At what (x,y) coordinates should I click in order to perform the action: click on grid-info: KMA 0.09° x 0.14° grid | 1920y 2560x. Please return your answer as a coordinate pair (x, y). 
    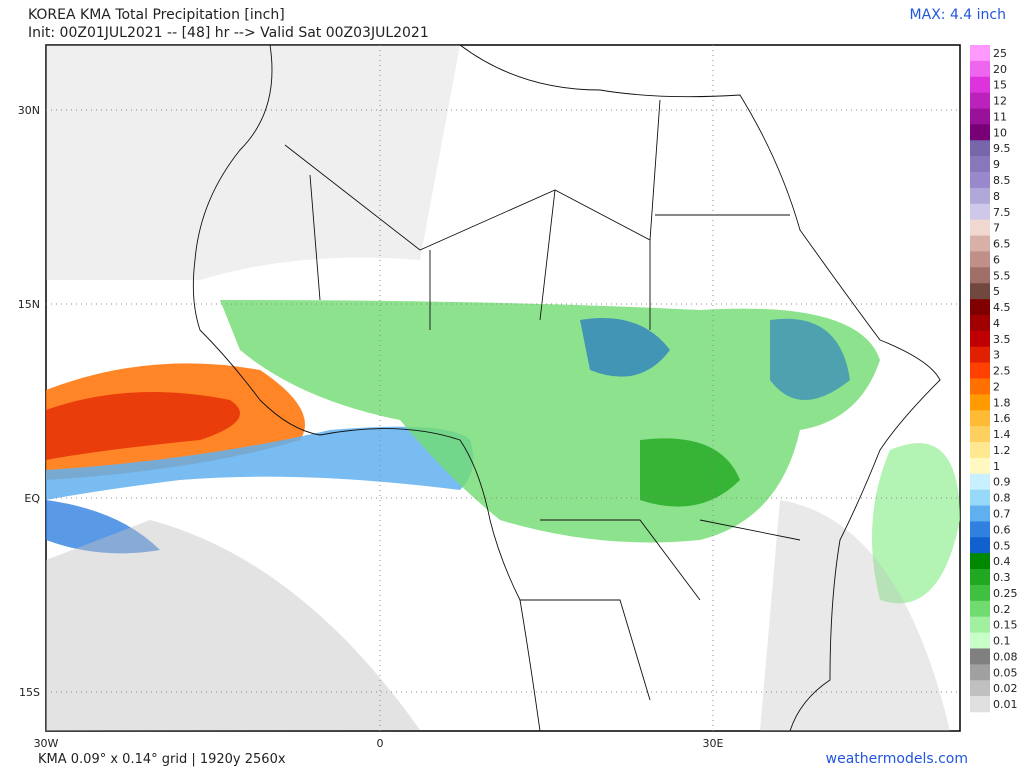
    Looking at the image, I should click on (162, 759).